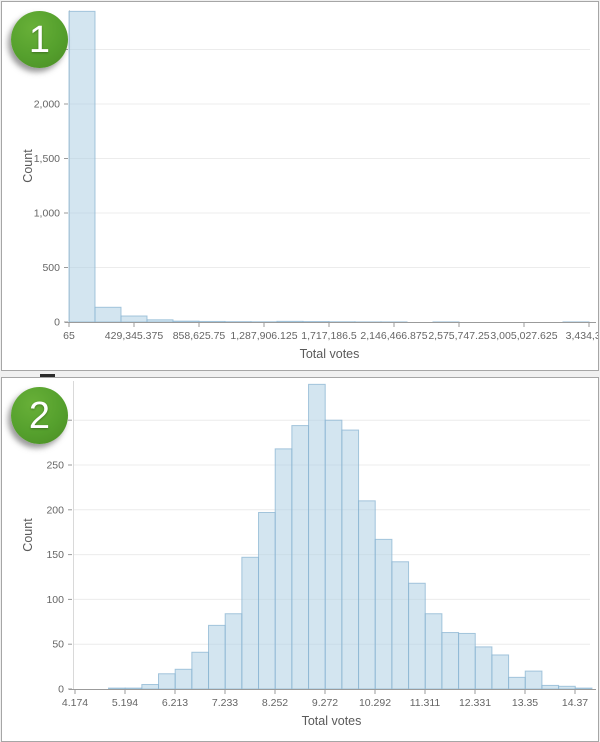  I want to click on x-tick-label: 2,146,466.875, so click(393, 336).